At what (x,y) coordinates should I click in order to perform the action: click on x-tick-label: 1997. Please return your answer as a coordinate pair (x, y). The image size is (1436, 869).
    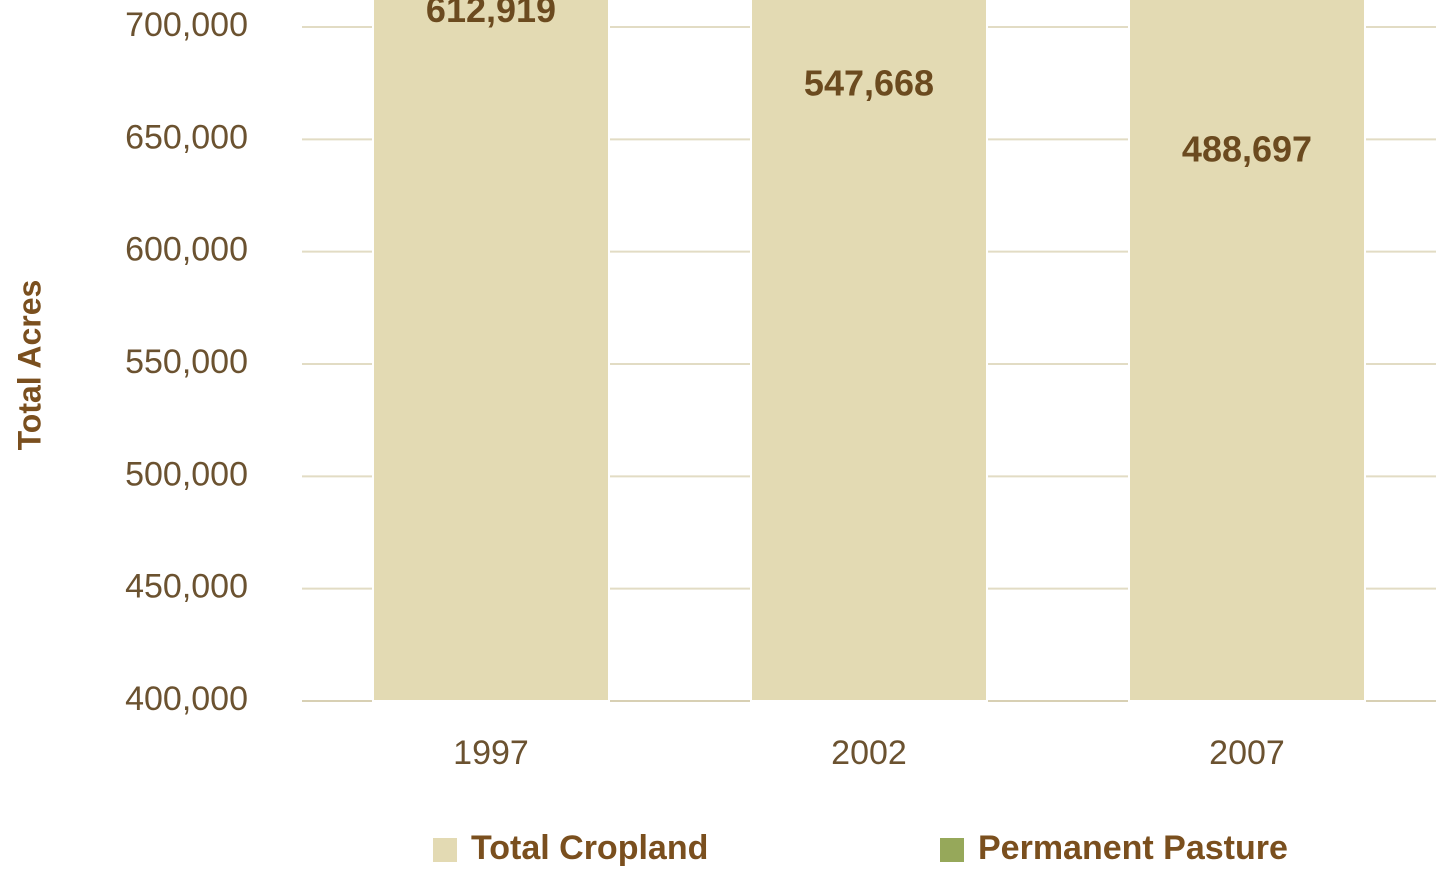
    Looking at the image, I should click on (491, 753).